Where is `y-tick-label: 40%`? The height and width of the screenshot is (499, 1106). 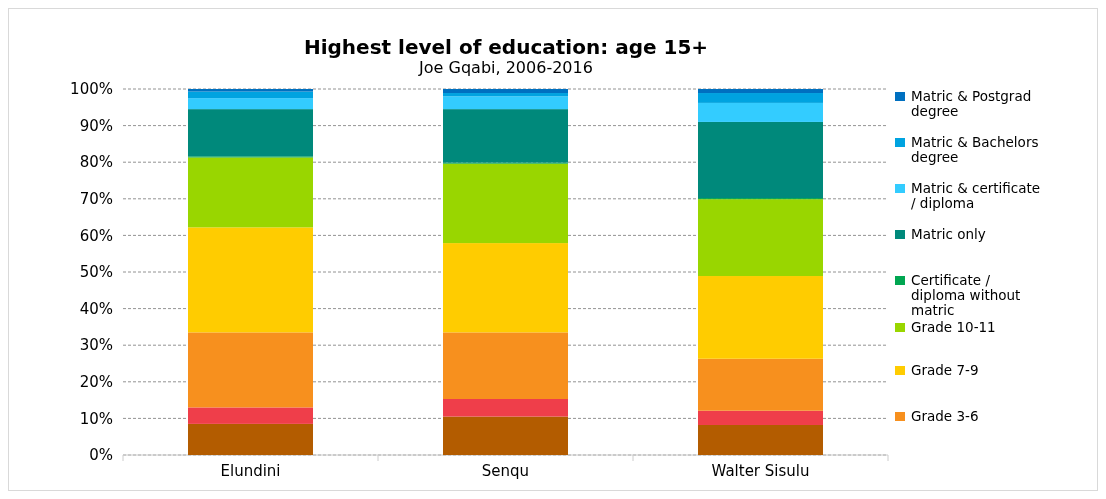
y-tick-label: 40% is located at coordinates (96, 308).